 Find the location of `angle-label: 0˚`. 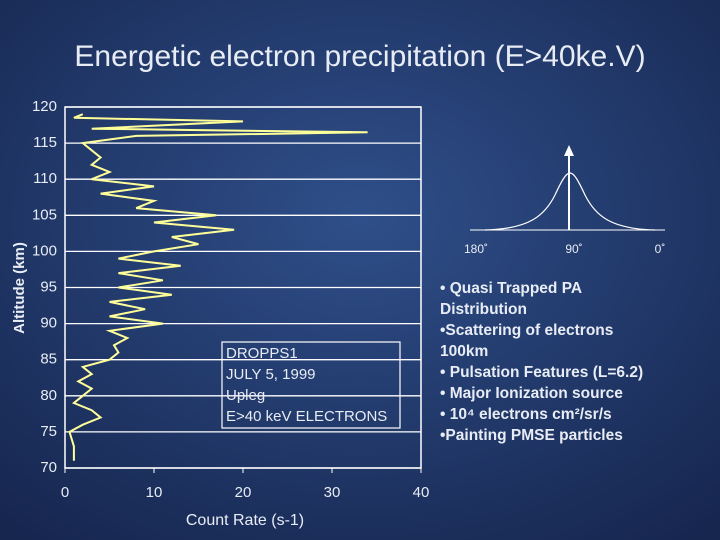

angle-label: 0˚ is located at coordinates (660, 249).